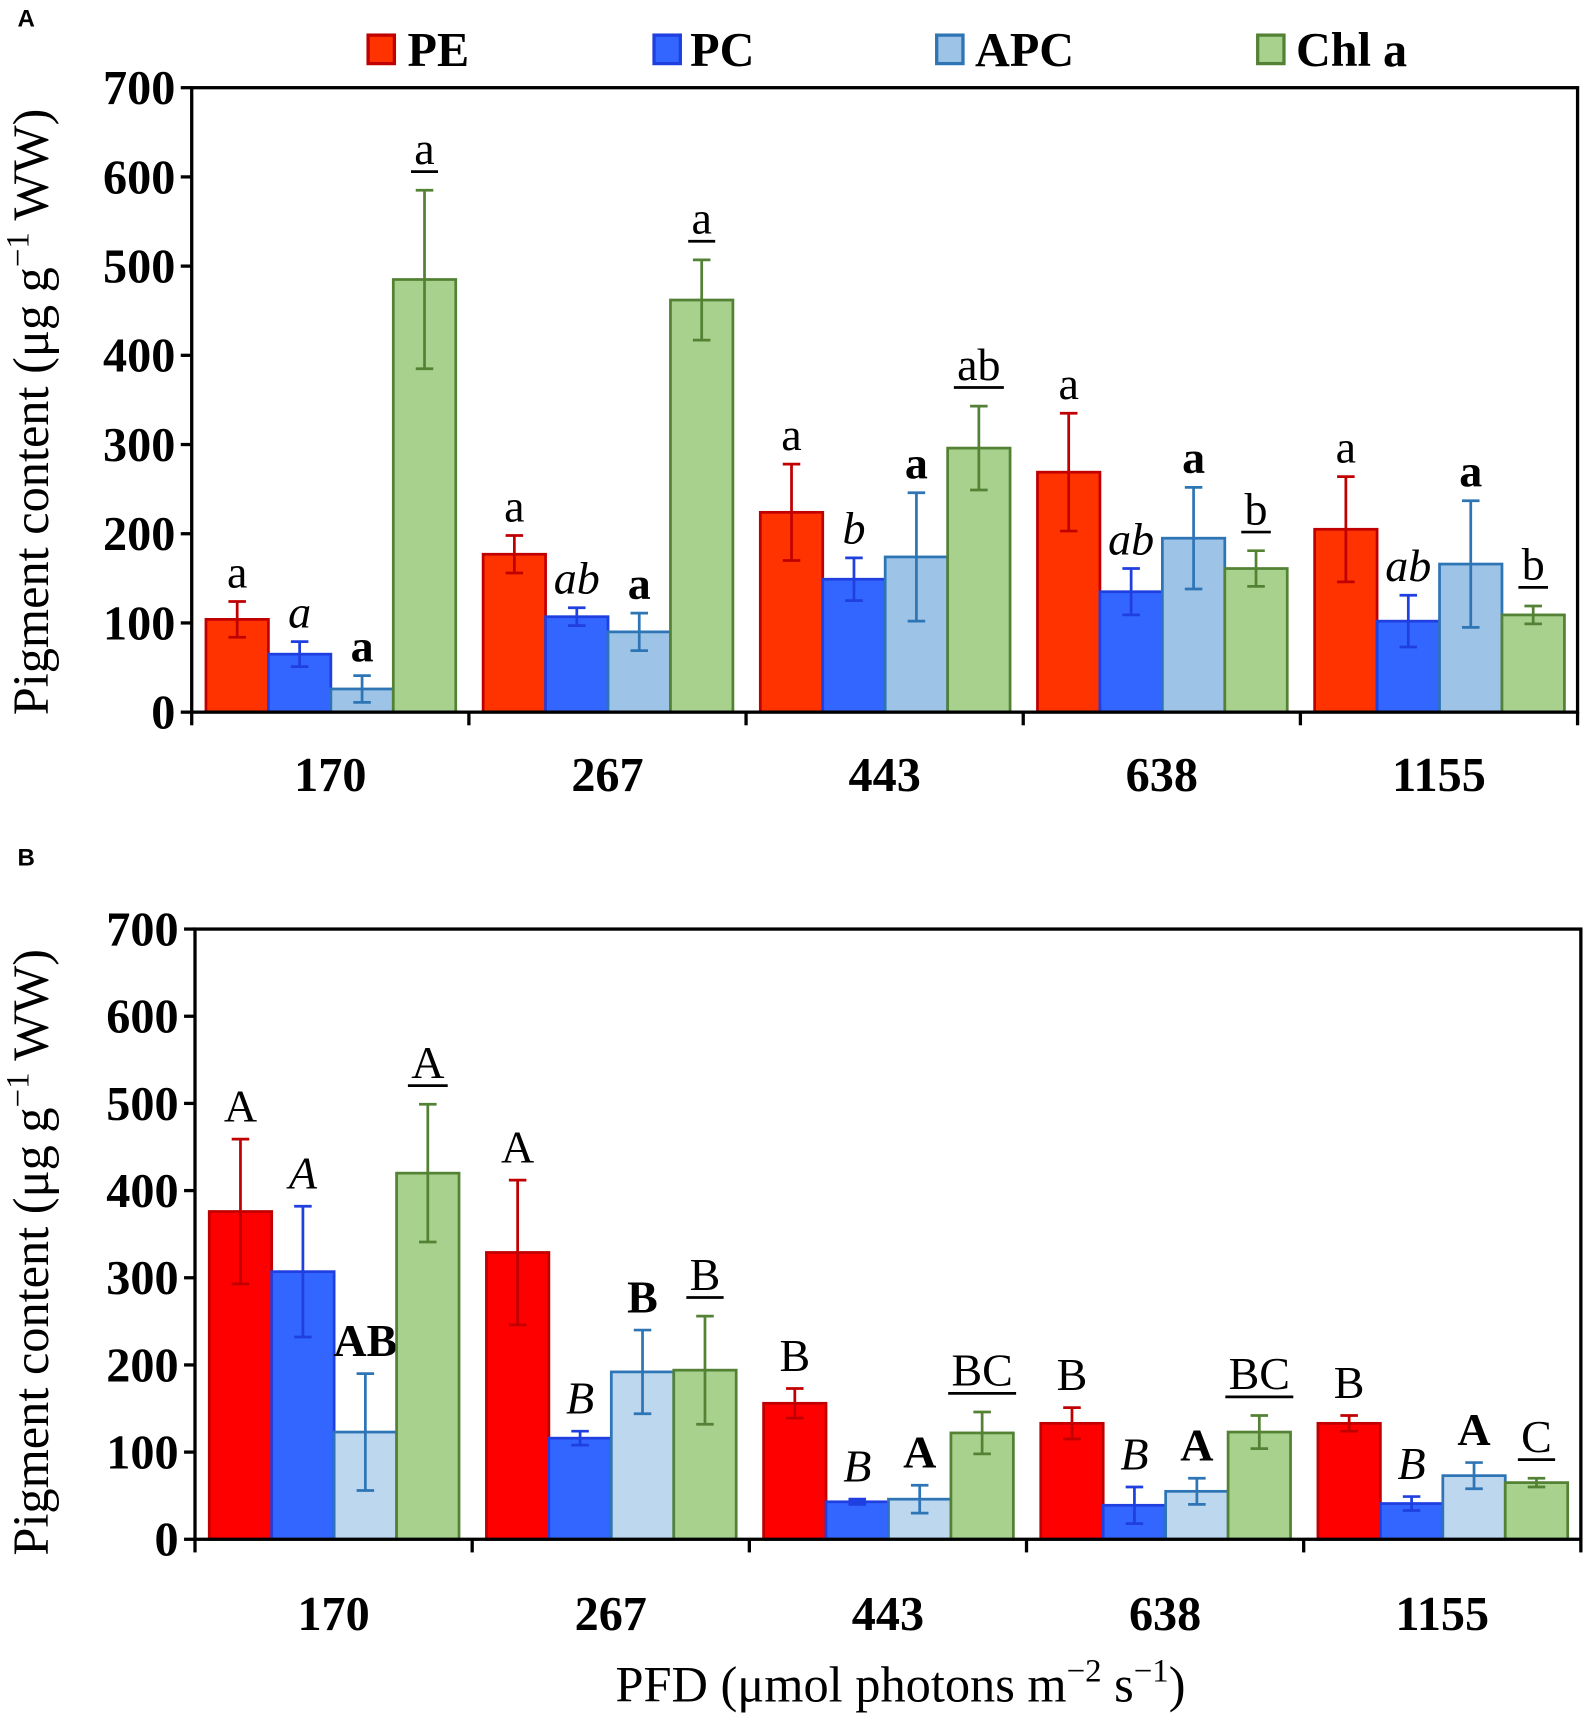 The image size is (1594, 1719). What do you see at coordinates (580, 1398) in the screenshot?
I see `sig-letter-pc-267: B` at bounding box center [580, 1398].